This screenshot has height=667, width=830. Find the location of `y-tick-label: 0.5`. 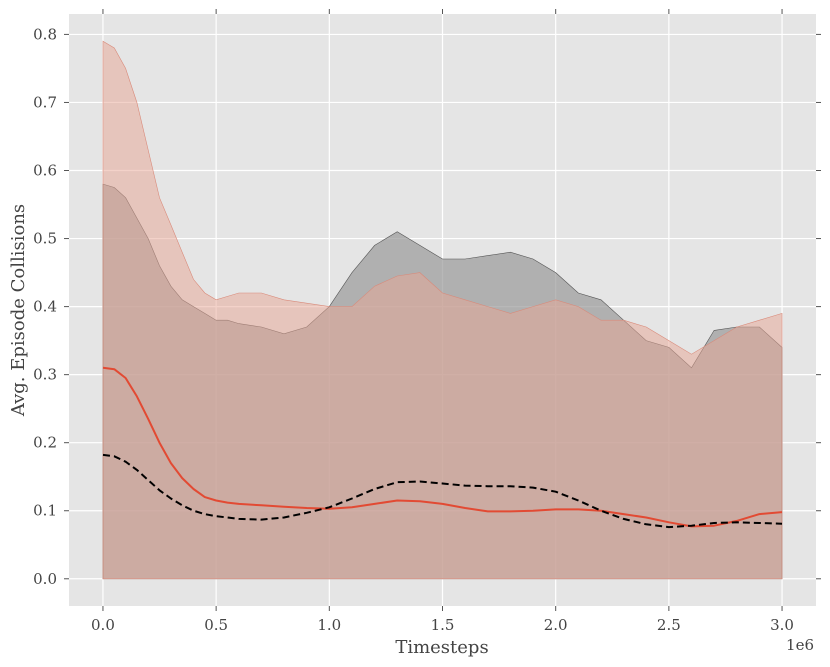

y-tick-label: 0.5 is located at coordinates (45, 239).